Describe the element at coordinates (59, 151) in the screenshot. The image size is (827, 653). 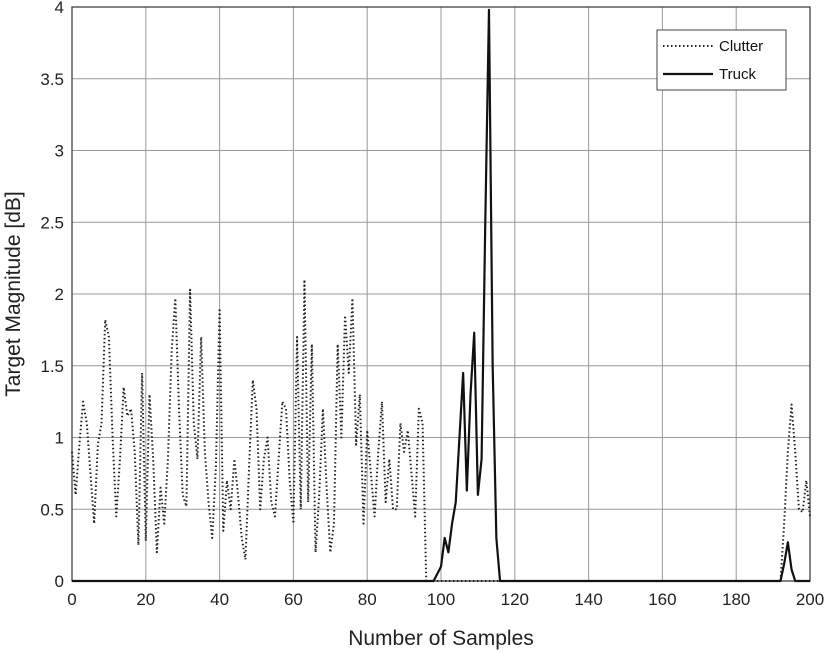
I see `y-tick-label: 3` at that location.